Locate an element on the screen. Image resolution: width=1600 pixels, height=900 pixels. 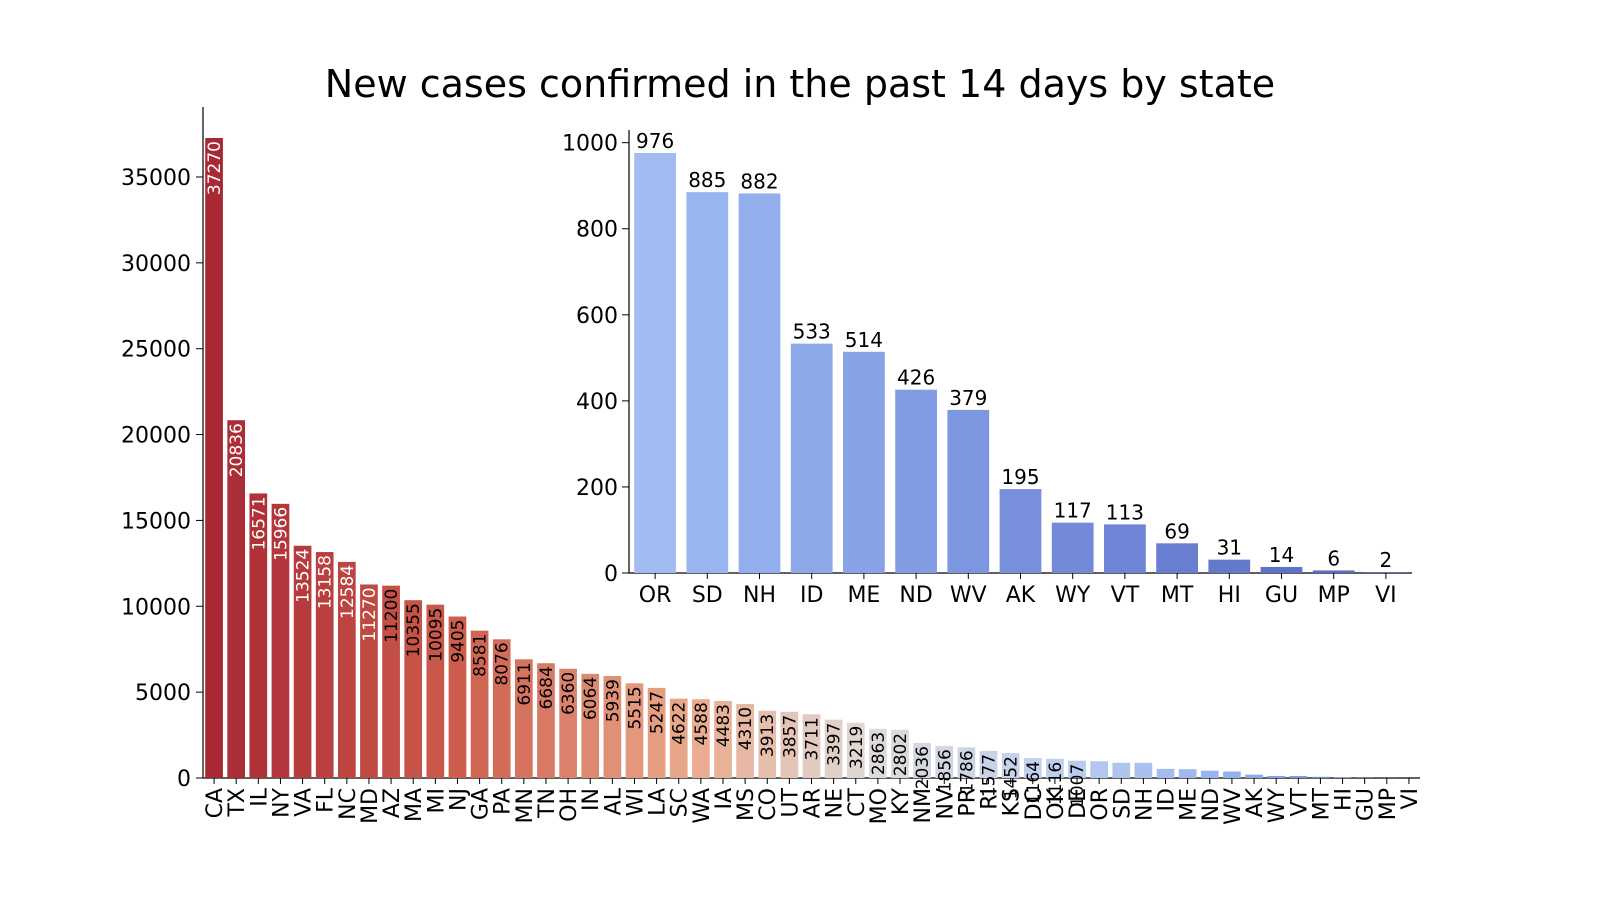
main-data-label: 2802 is located at coordinates (901, 754).